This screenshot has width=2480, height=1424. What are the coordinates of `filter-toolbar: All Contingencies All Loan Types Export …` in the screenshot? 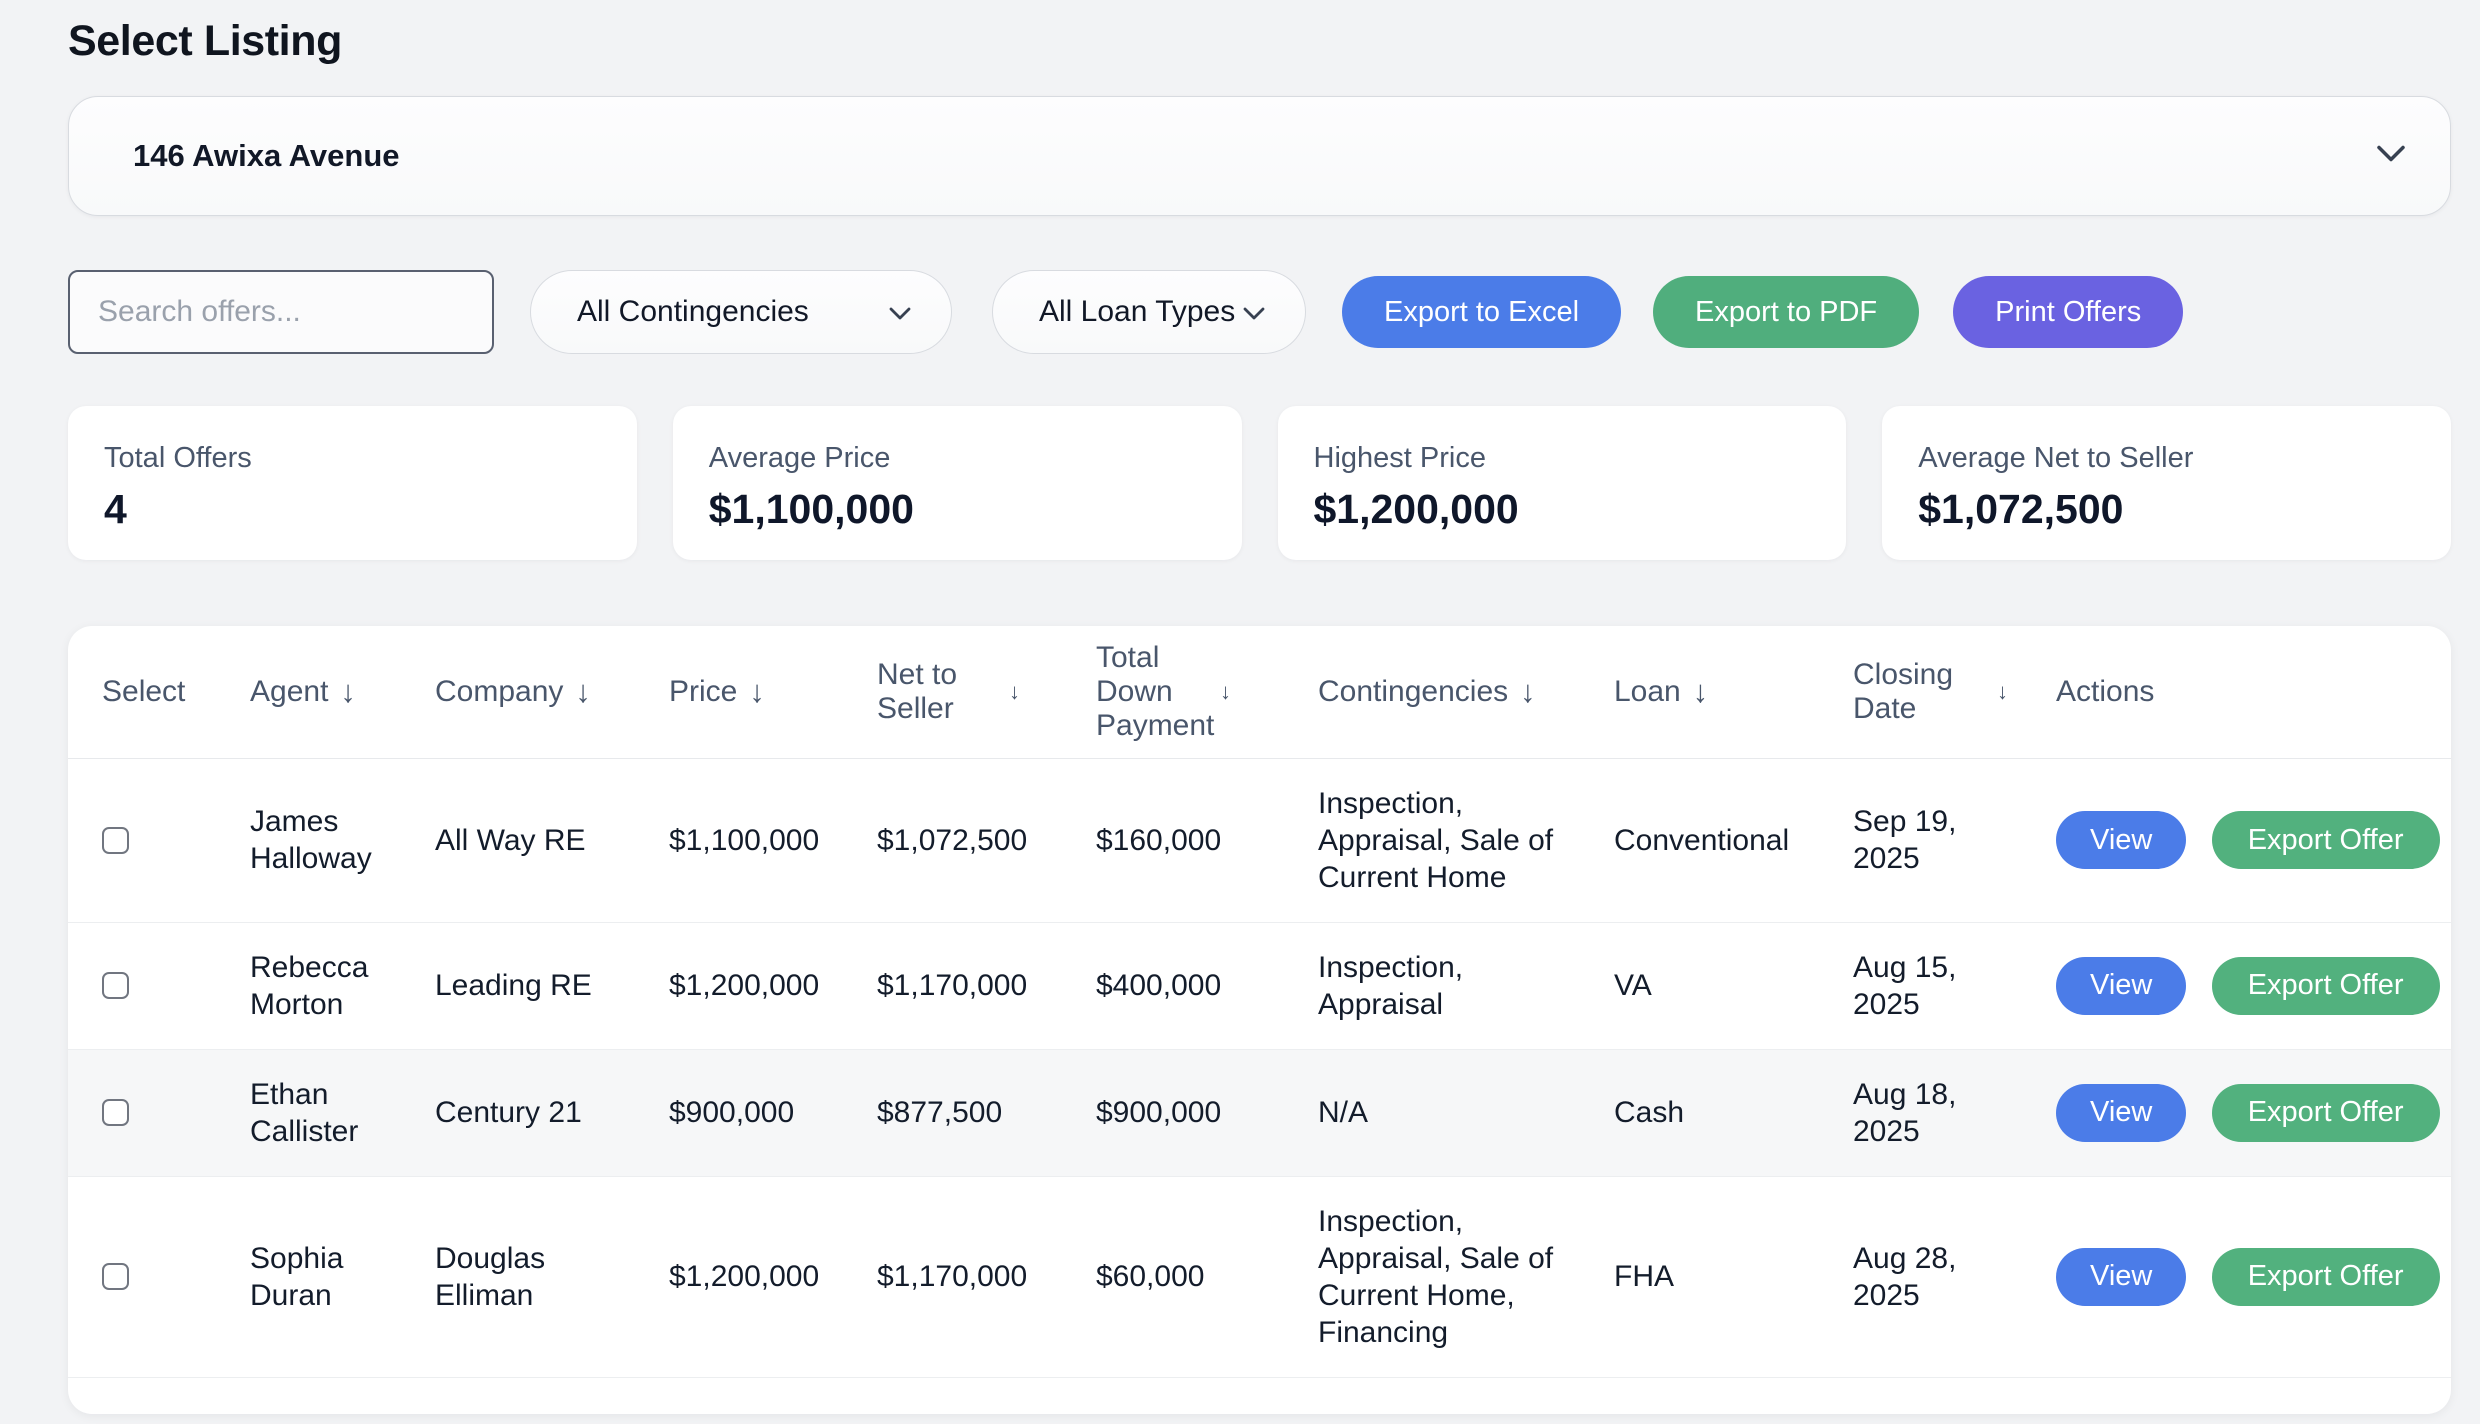 It's located at (1259, 312).